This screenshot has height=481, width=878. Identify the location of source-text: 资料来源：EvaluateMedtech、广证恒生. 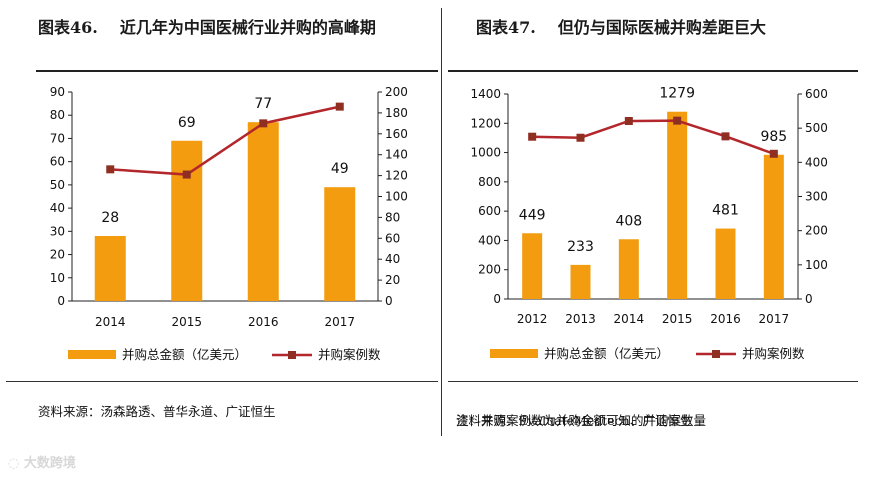
(574, 420).